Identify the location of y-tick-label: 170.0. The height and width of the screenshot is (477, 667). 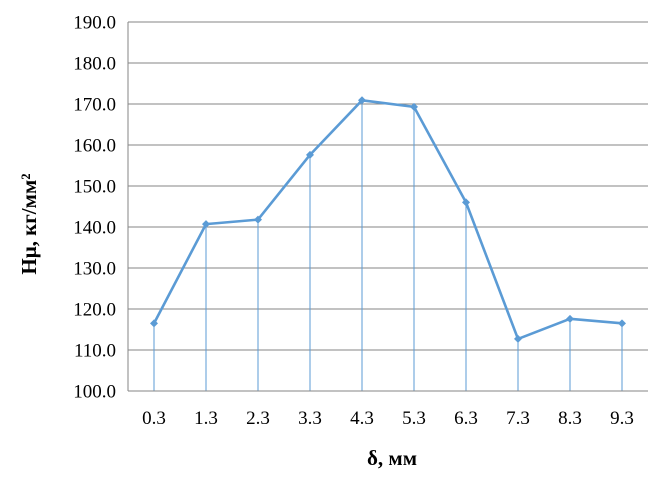
(94, 105).